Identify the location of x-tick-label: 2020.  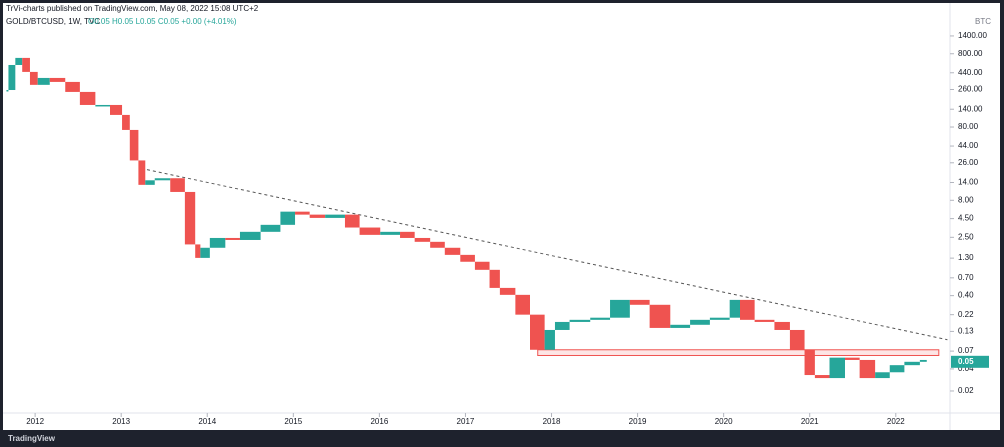
(724, 421).